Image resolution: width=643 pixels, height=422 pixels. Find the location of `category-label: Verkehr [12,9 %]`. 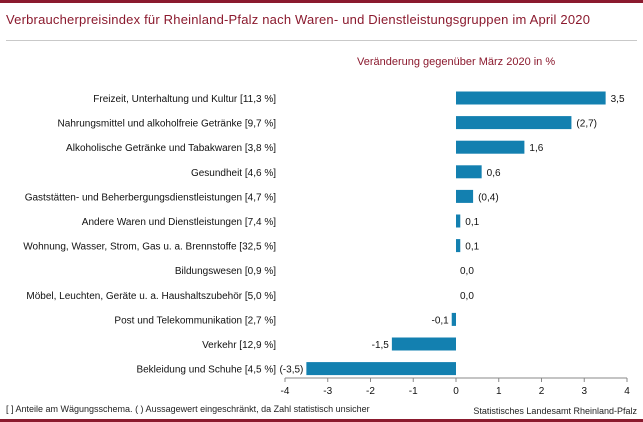

category-label: Verkehr [12,9 %] is located at coordinates (239, 345).